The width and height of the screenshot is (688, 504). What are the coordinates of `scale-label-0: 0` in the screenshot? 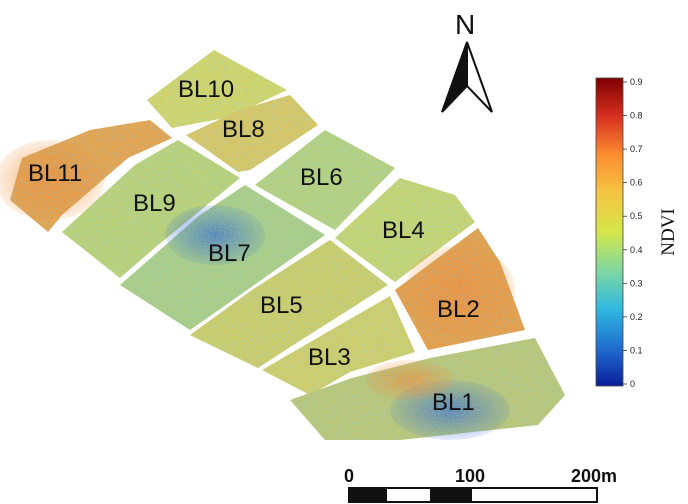 It's located at (349, 476).